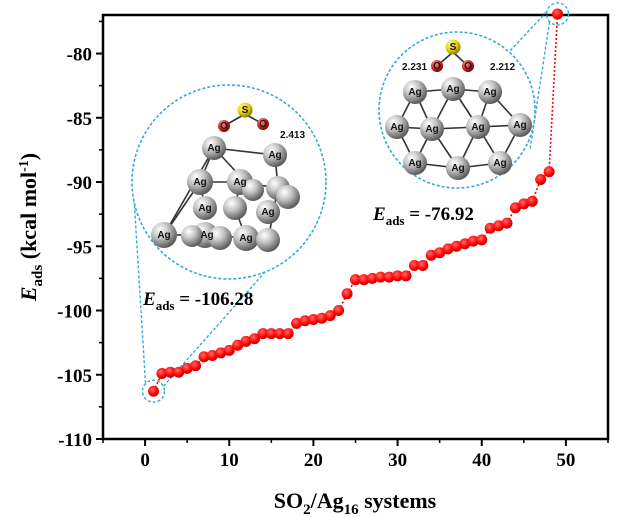 This screenshot has height=517, width=622. Describe the element at coordinates (423, 216) in the screenshot. I see `annotation-max: Eads = -76.92` at that location.